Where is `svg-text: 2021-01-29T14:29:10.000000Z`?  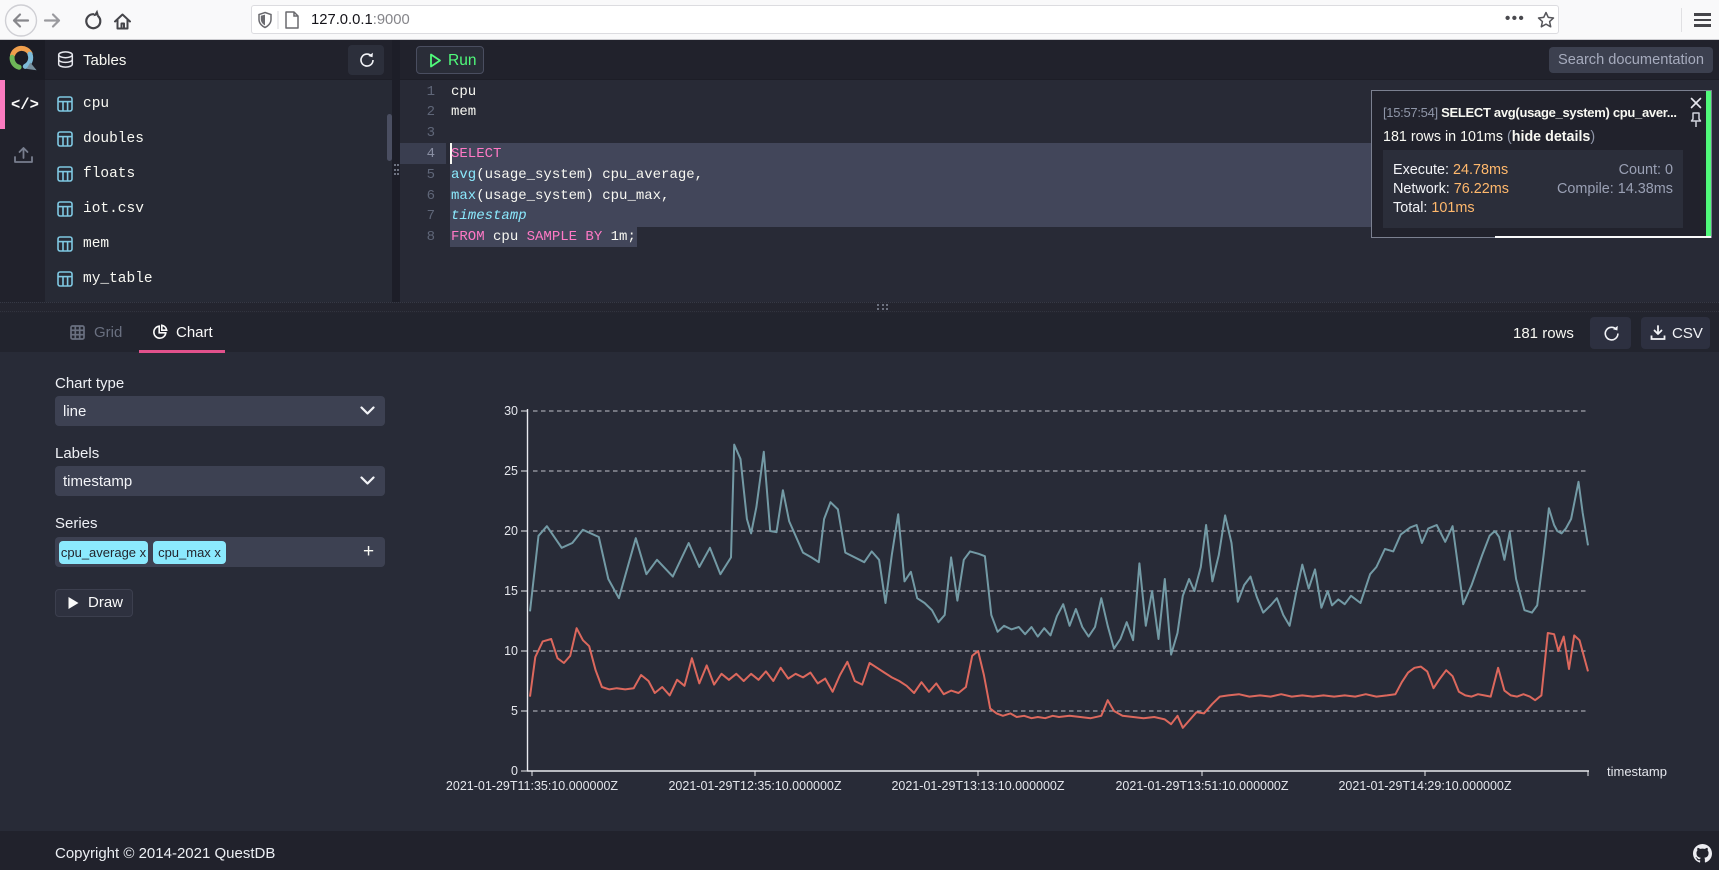
svg-text: 2021-01-29T14:29:10.000000Z is located at coordinates (1424, 786).